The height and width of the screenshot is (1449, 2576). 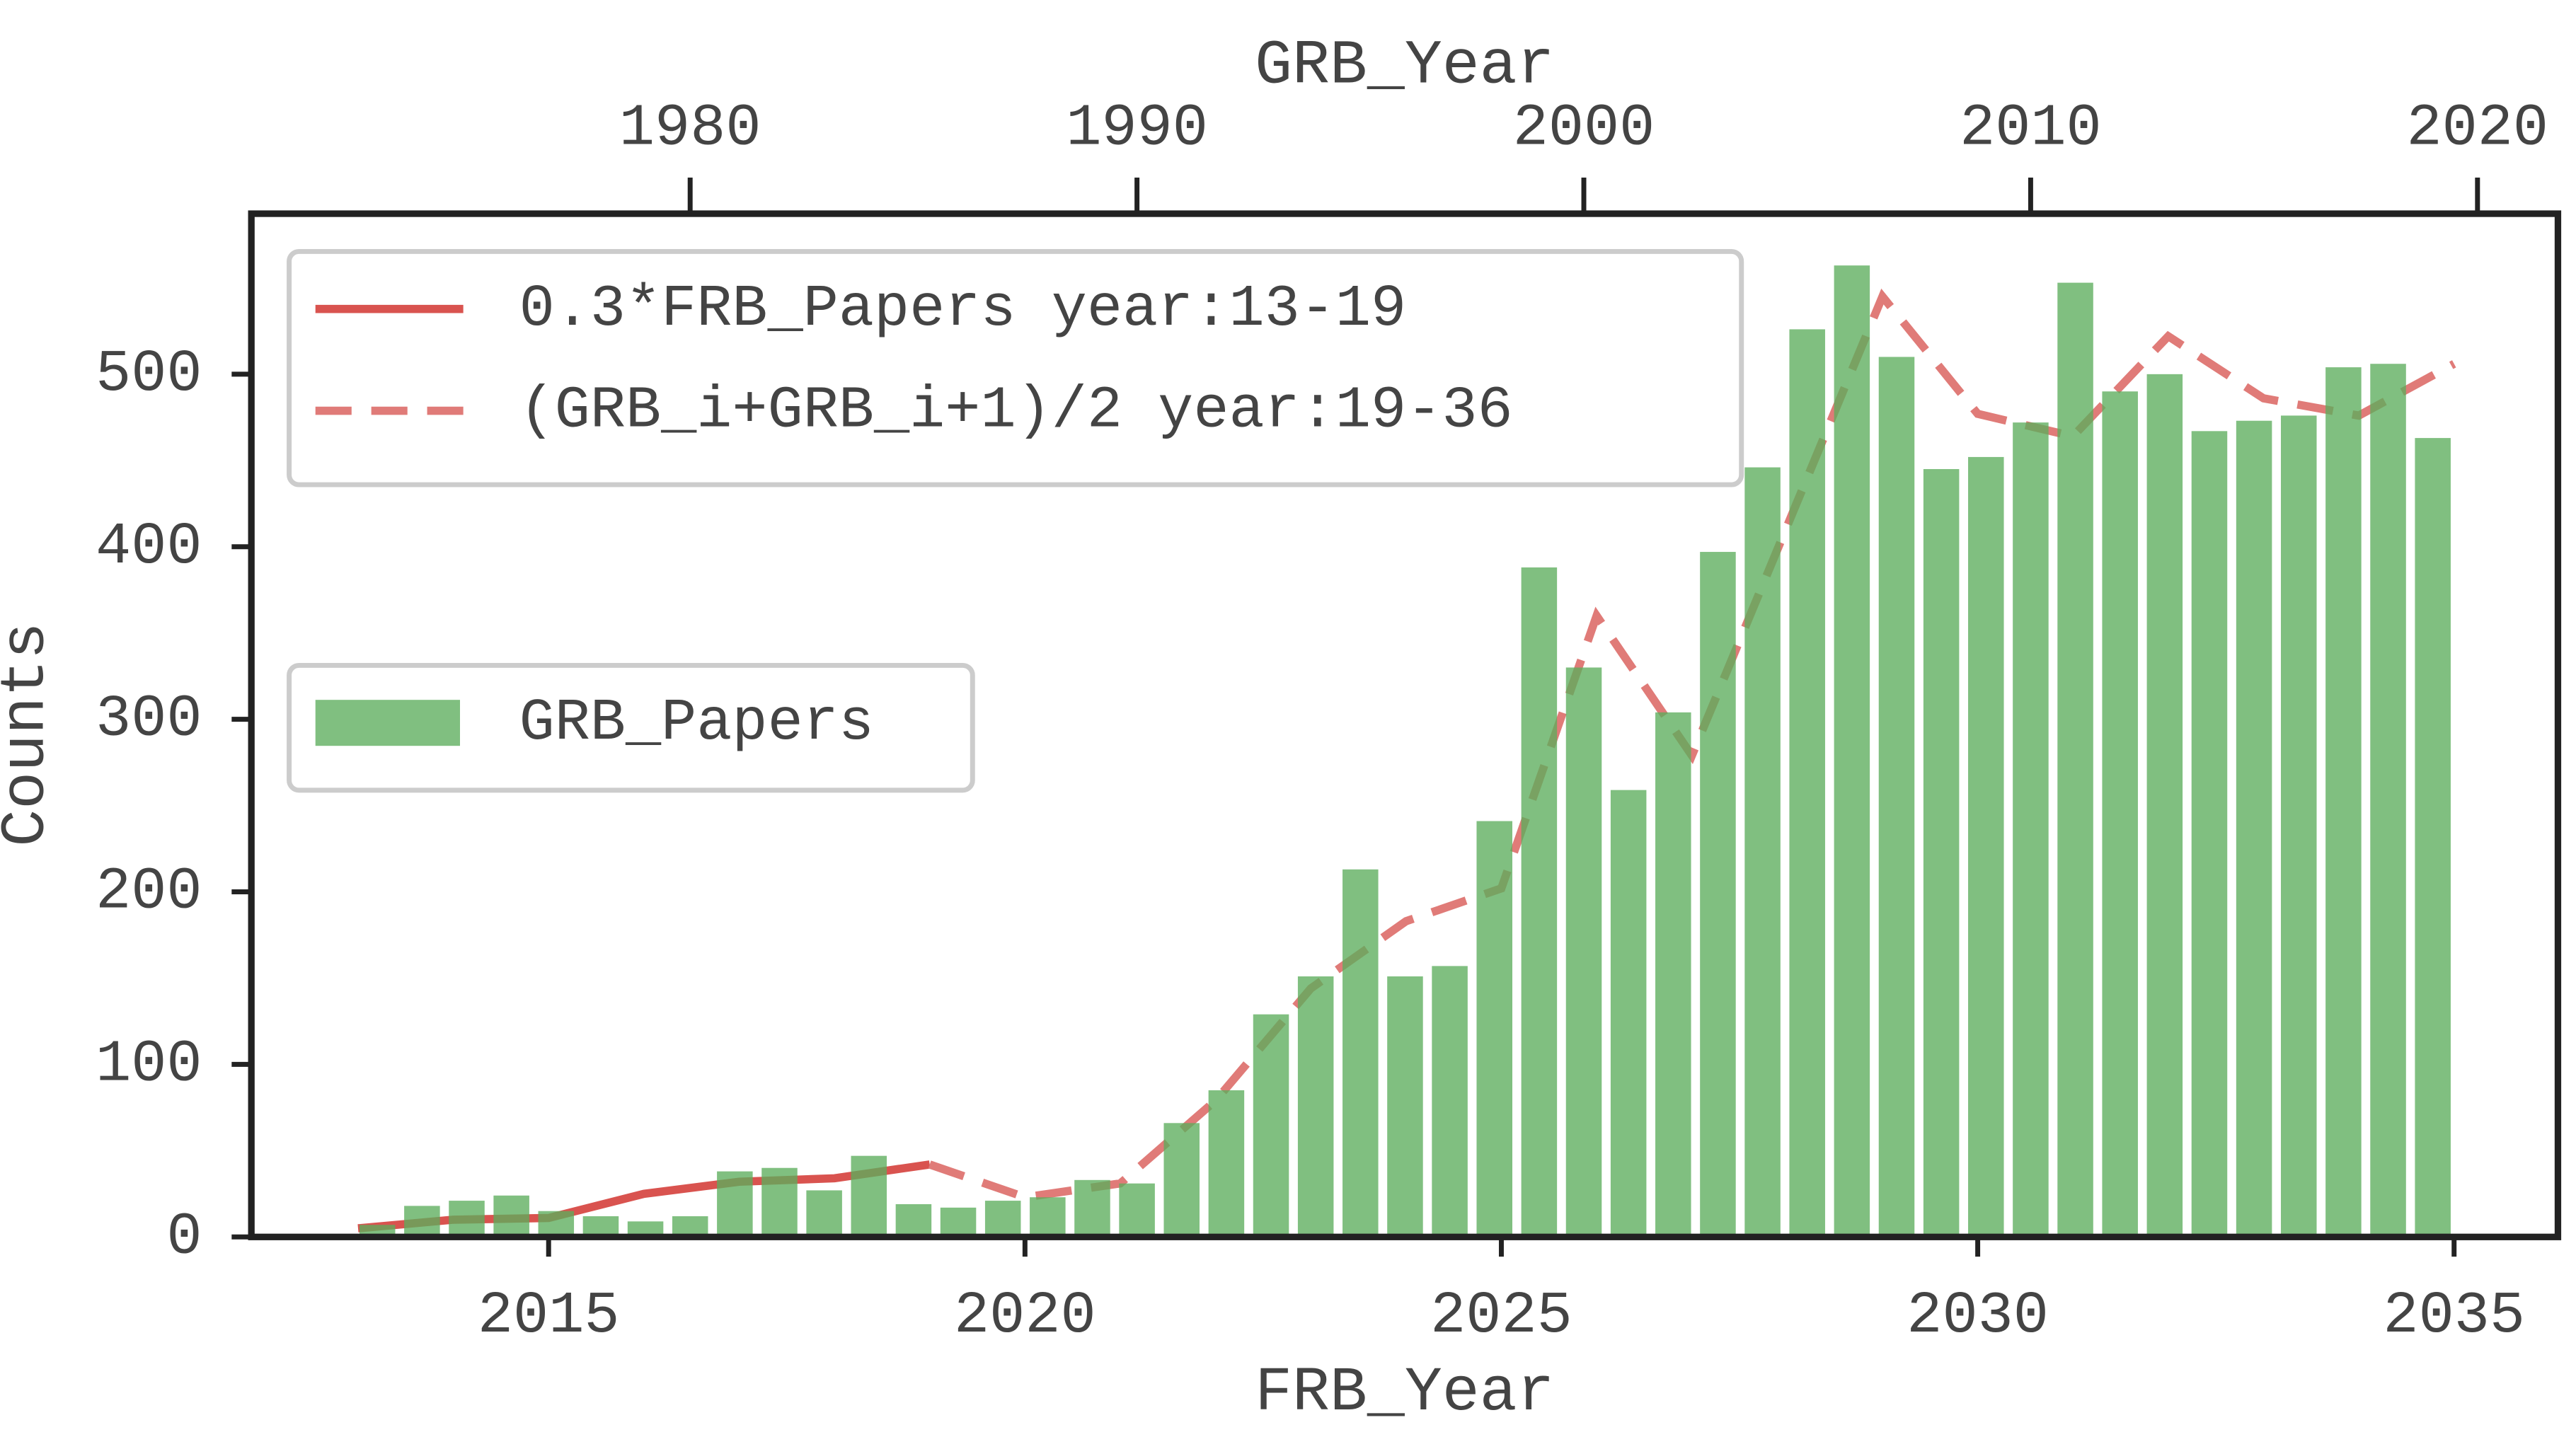 What do you see at coordinates (697, 723) in the screenshot?
I see `legend-label: GRB_Papers` at bounding box center [697, 723].